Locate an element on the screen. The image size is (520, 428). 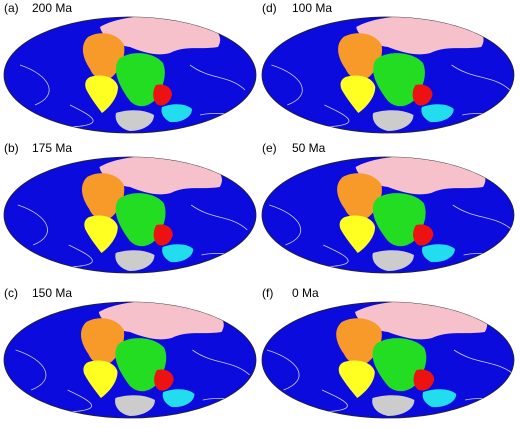
panel-age: 200 Ma is located at coordinates (52, 8).